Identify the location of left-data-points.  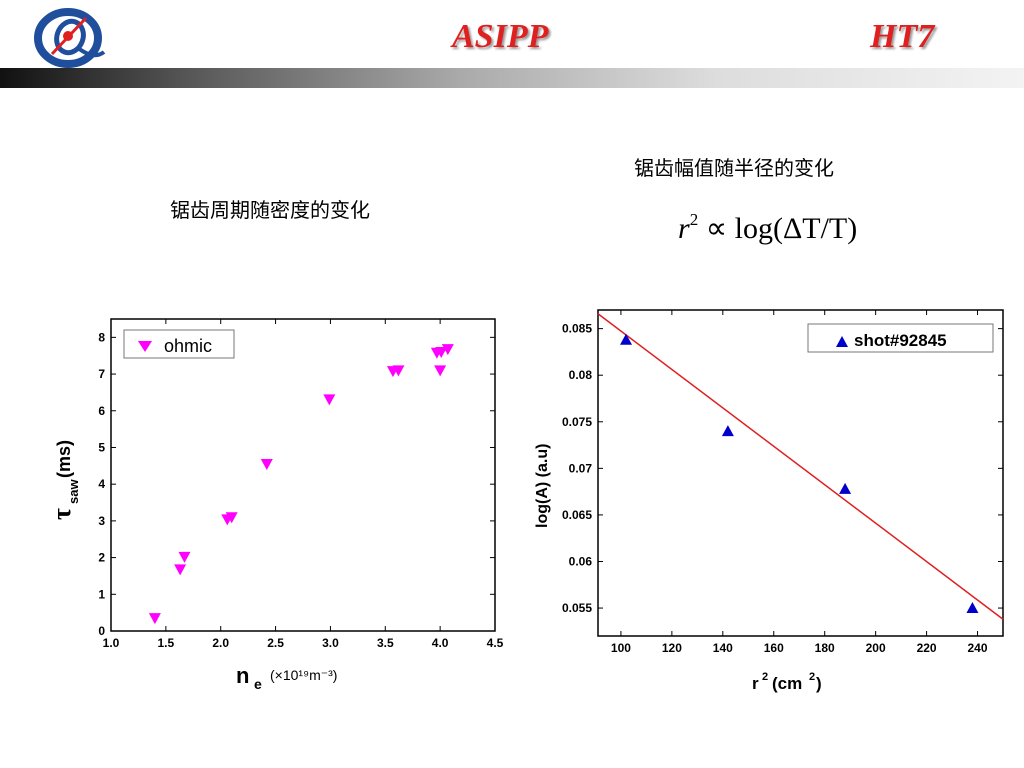
(301, 484).